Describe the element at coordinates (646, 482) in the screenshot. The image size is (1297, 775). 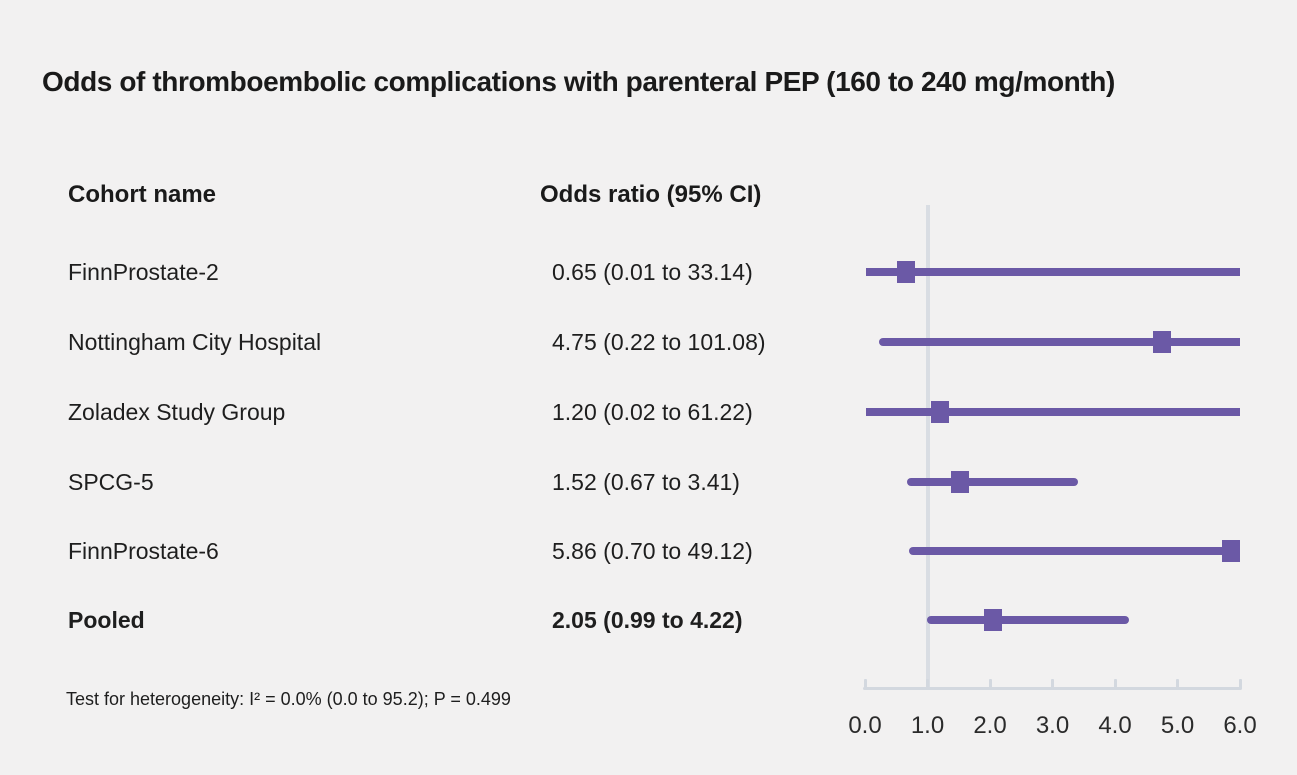
I see `odds-ratio-value-label: 1.52 (0.67 to 3.41)` at that location.